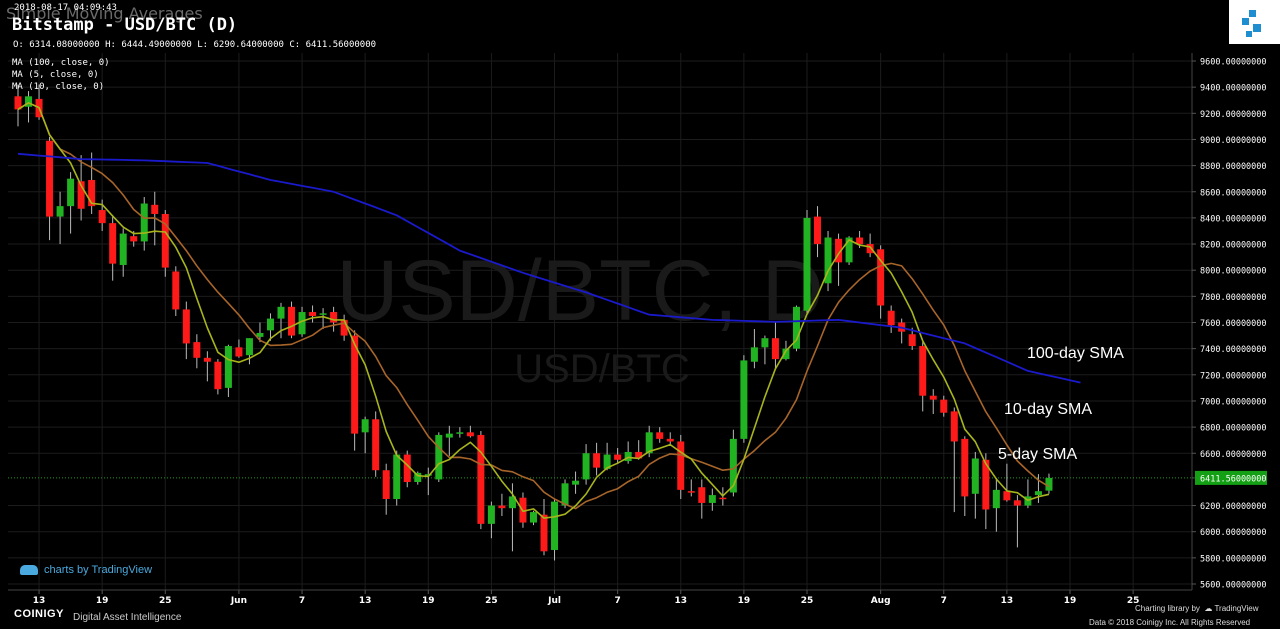 Image resolution: width=1280 pixels, height=629 pixels. I want to click on y-tick-label: 9600.00000000, so click(1233, 63).